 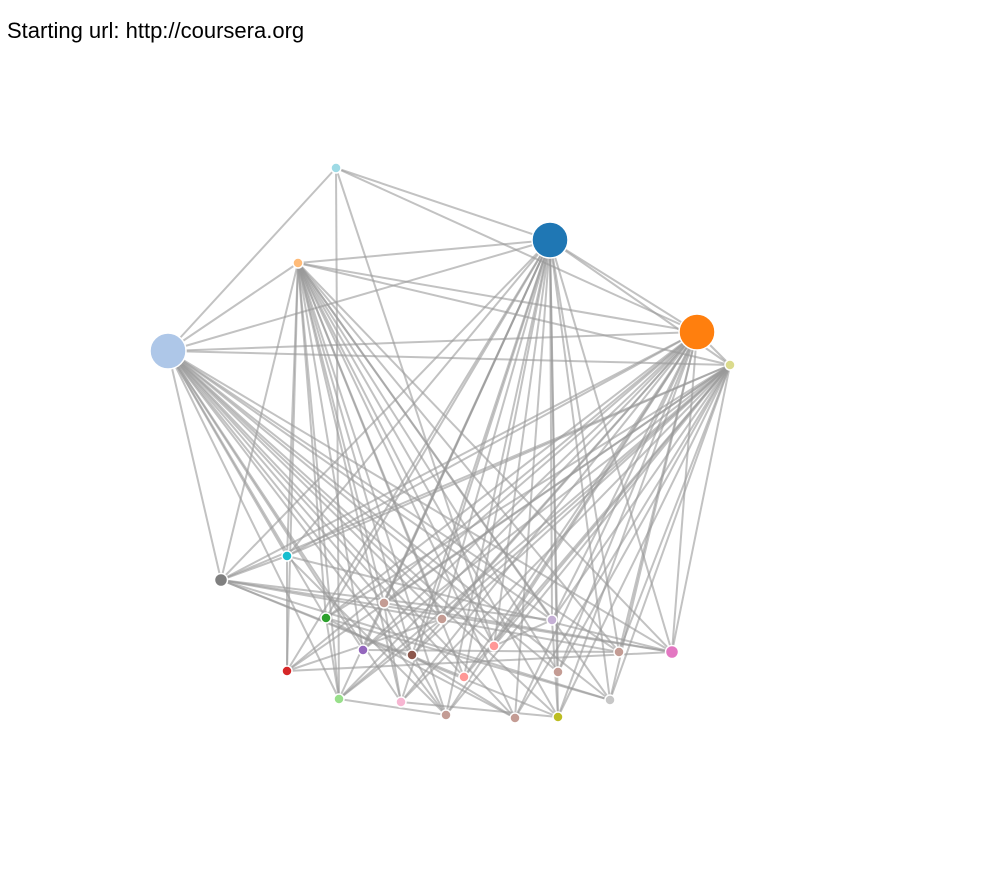 What do you see at coordinates (156, 30) in the screenshot?
I see `starting-url-label: Starting url: http://coursera.org` at bounding box center [156, 30].